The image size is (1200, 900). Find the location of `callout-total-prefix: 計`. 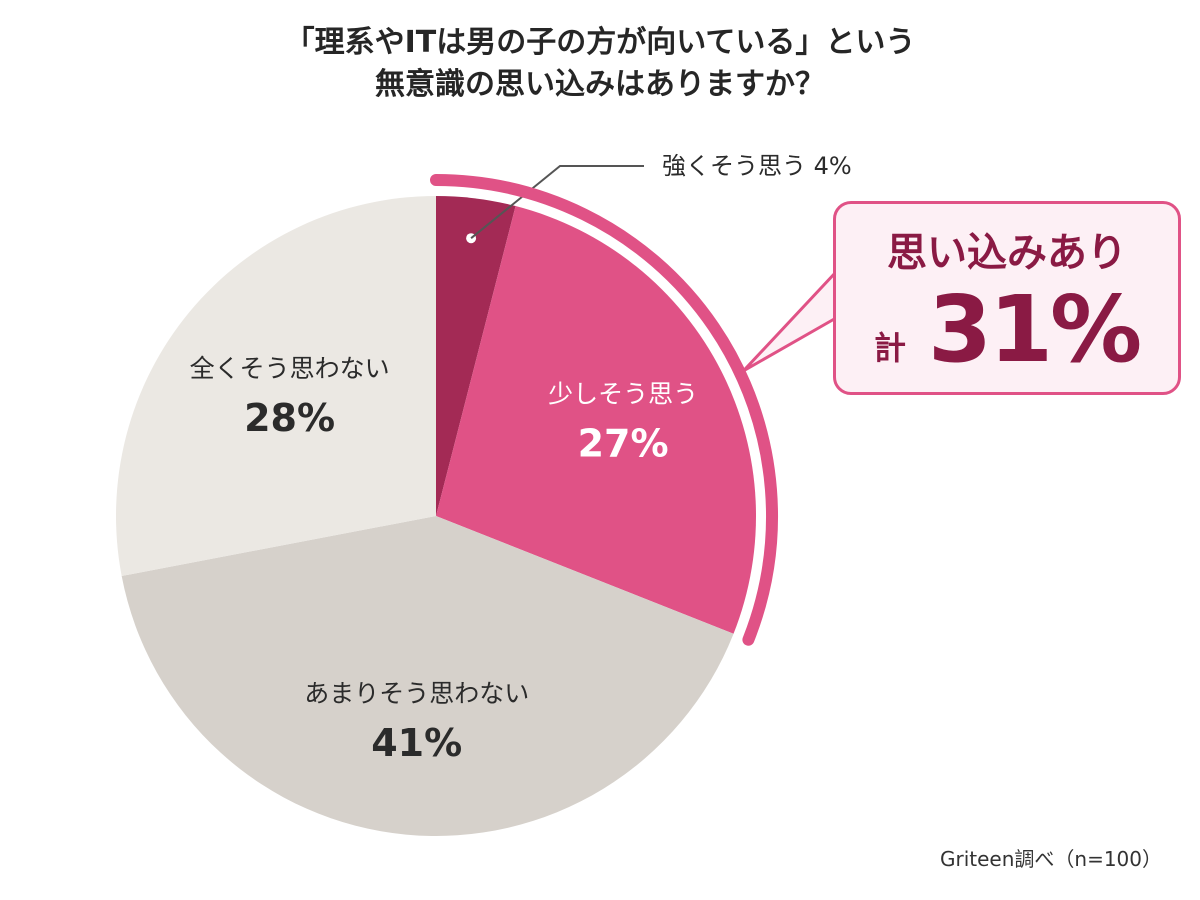

callout-total-prefix: 計 is located at coordinates (890, 348).